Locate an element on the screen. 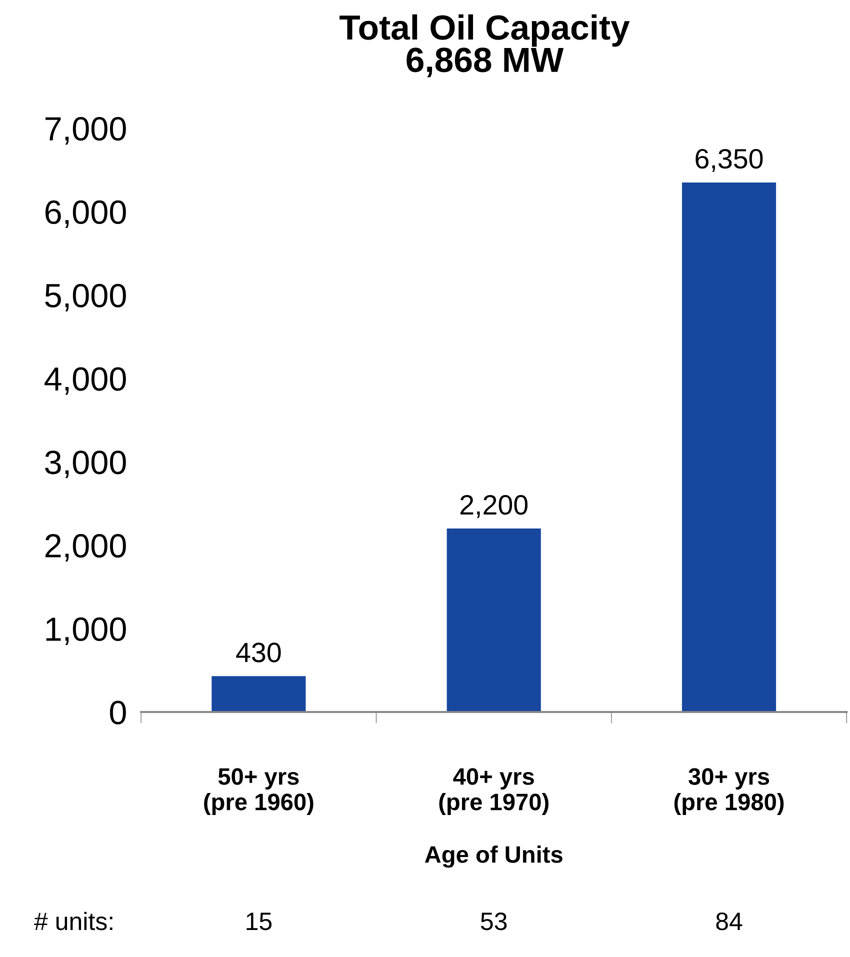 The image size is (850, 957). x-tick-label: 50+ yrs (pre 1960) is located at coordinates (259, 792).